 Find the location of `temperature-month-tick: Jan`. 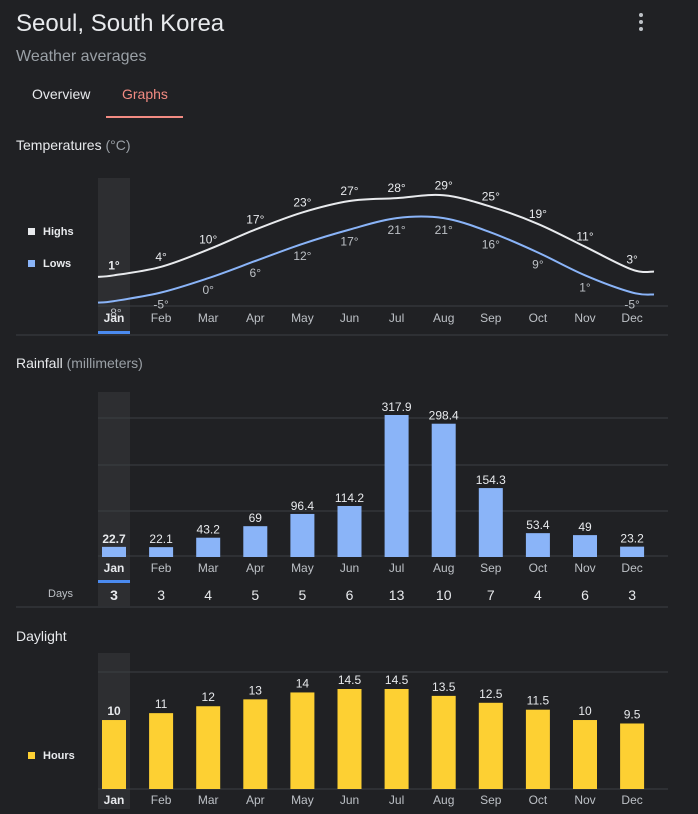

temperature-month-tick: Jan is located at coordinates (114, 318).